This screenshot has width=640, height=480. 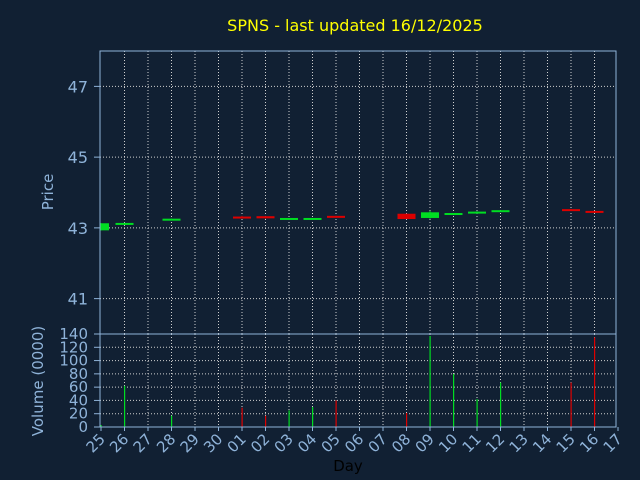 I want to click on price-tick-label: 45, so click(x=78, y=157).